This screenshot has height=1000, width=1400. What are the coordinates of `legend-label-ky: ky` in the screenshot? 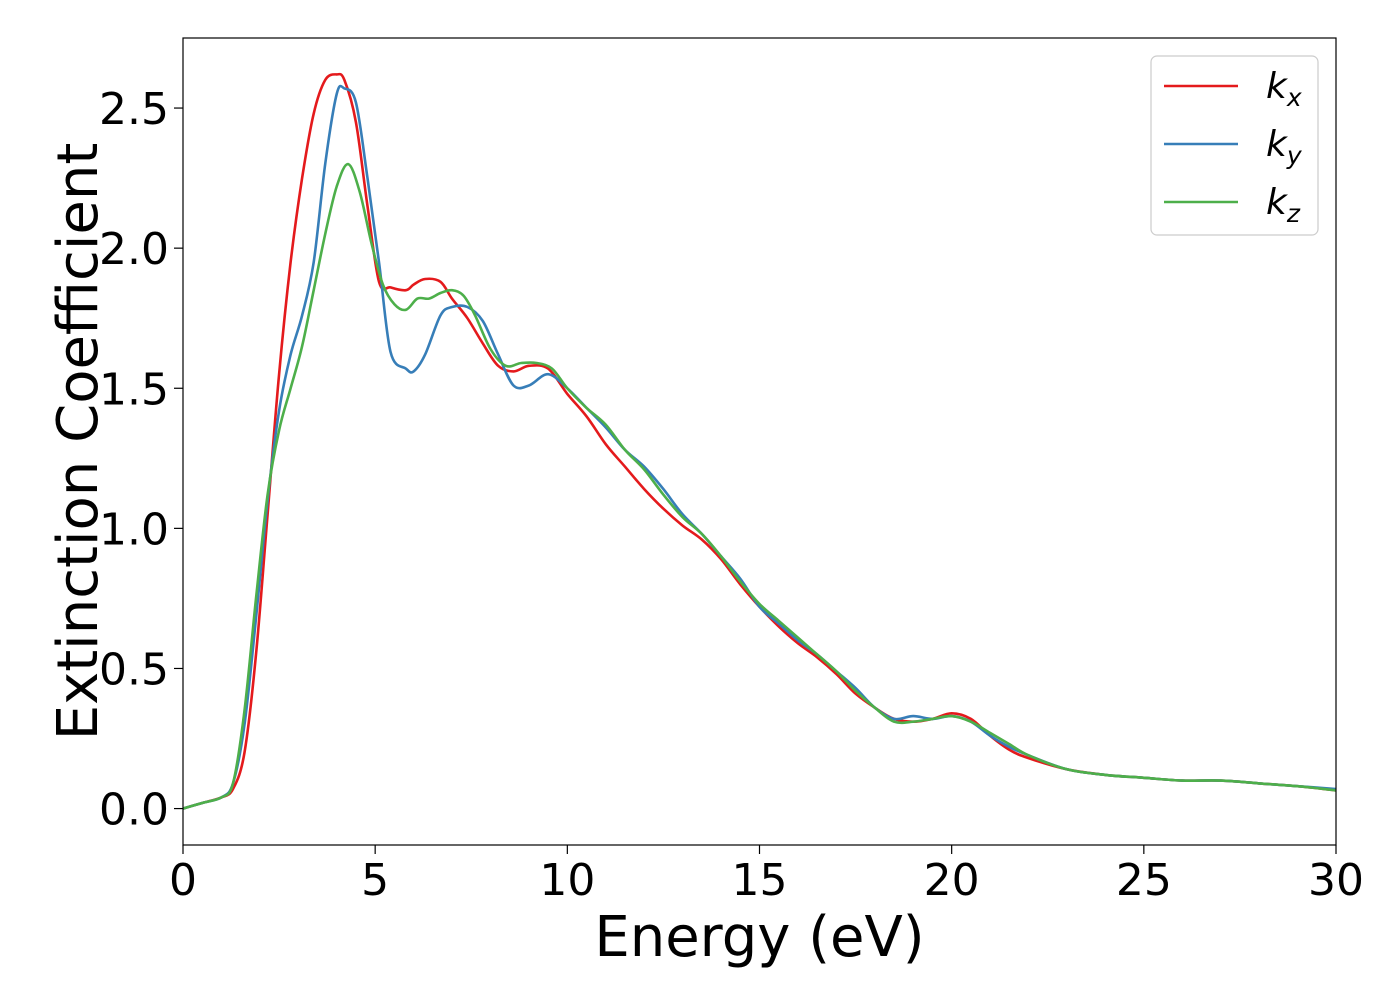 It's located at (1284, 147).